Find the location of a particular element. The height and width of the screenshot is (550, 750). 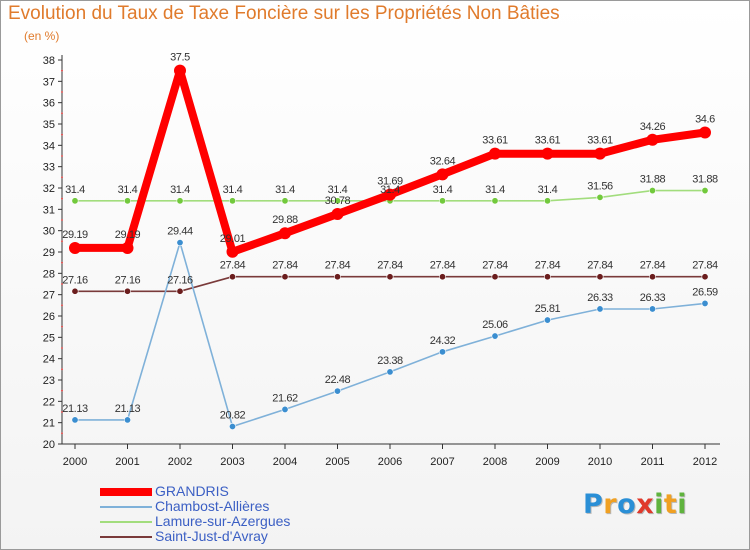

y-tick-label: 34 is located at coordinates (49, 146).